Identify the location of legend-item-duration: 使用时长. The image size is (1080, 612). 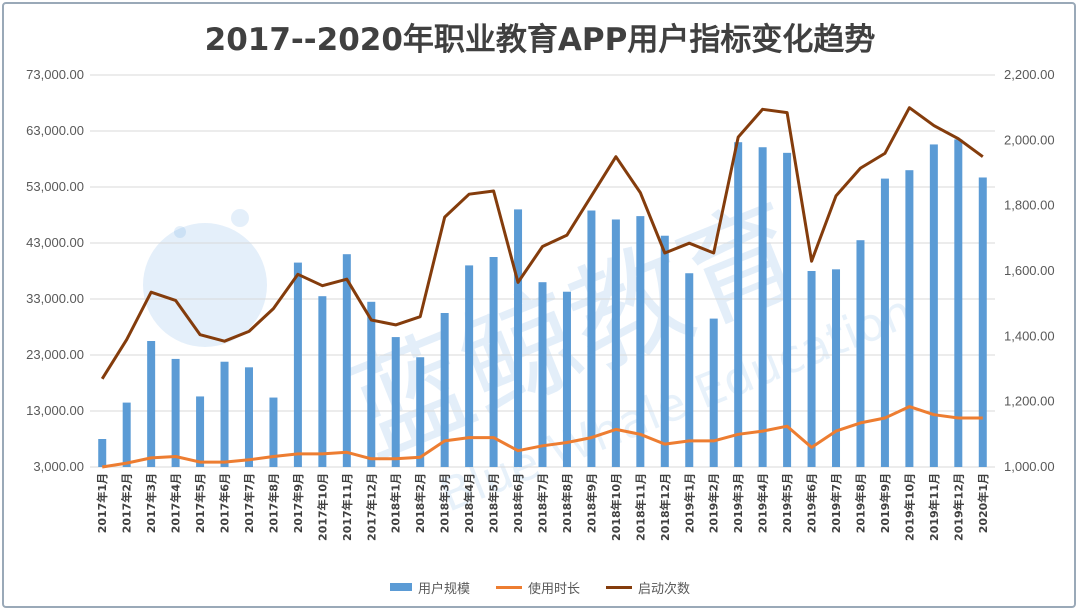
(538, 587).